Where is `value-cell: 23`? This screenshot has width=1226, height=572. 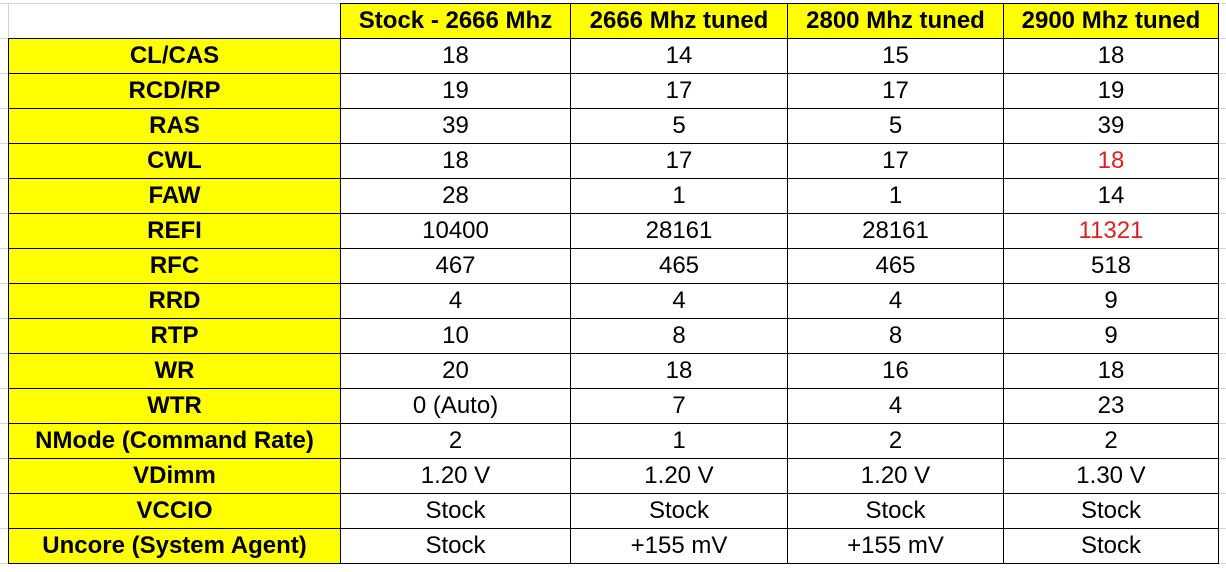
value-cell: 23 is located at coordinates (1111, 406).